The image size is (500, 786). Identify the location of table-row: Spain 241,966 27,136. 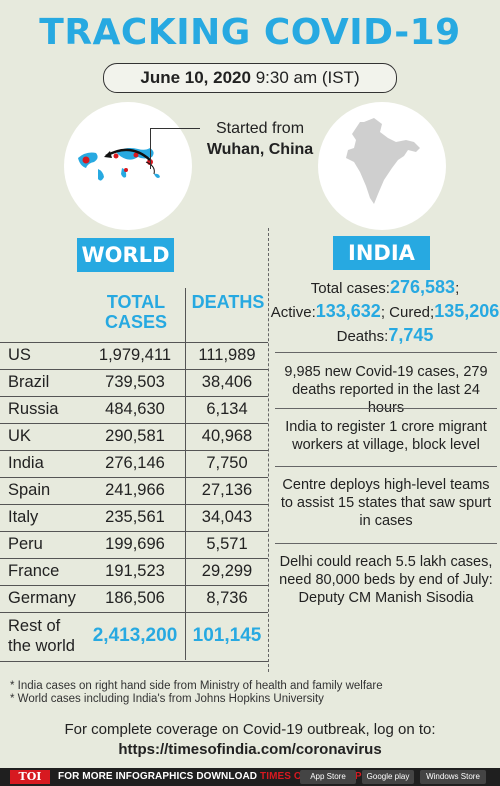
(134, 491).